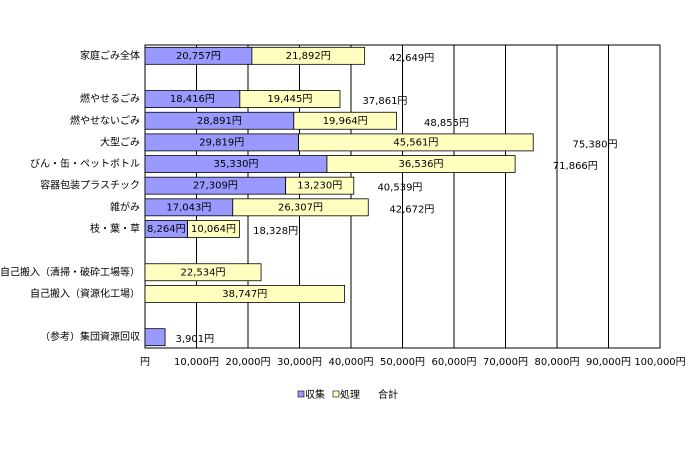  I want to click on x-tick-label: 50,000円, so click(402, 362).